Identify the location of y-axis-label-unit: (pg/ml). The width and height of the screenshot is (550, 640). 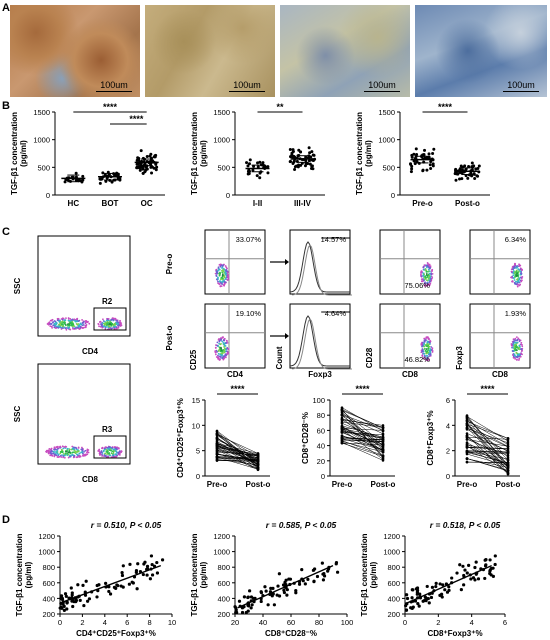
(368, 153).